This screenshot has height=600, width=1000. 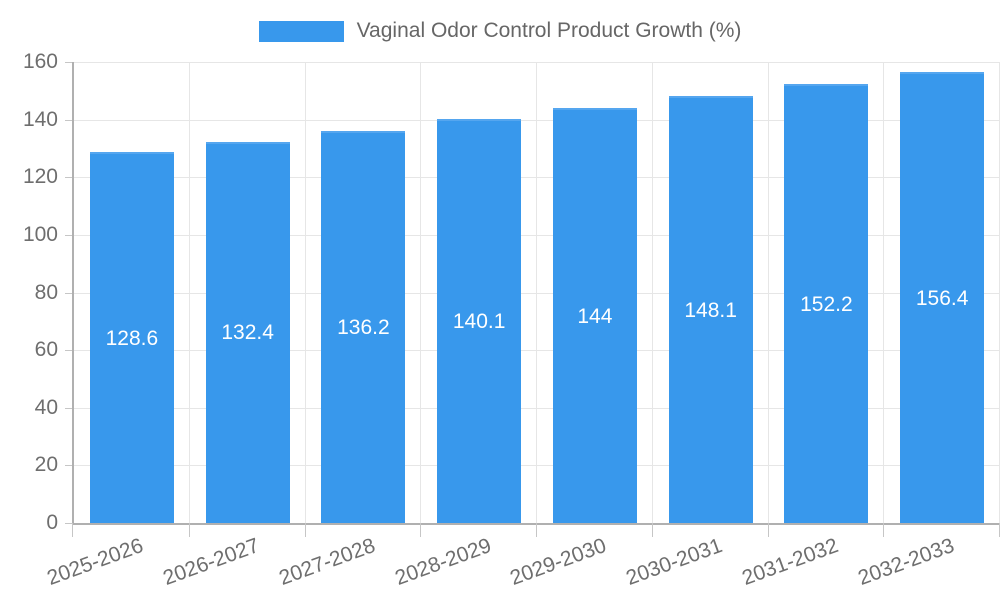 I want to click on legend-swatch-icon, so click(x=301, y=31).